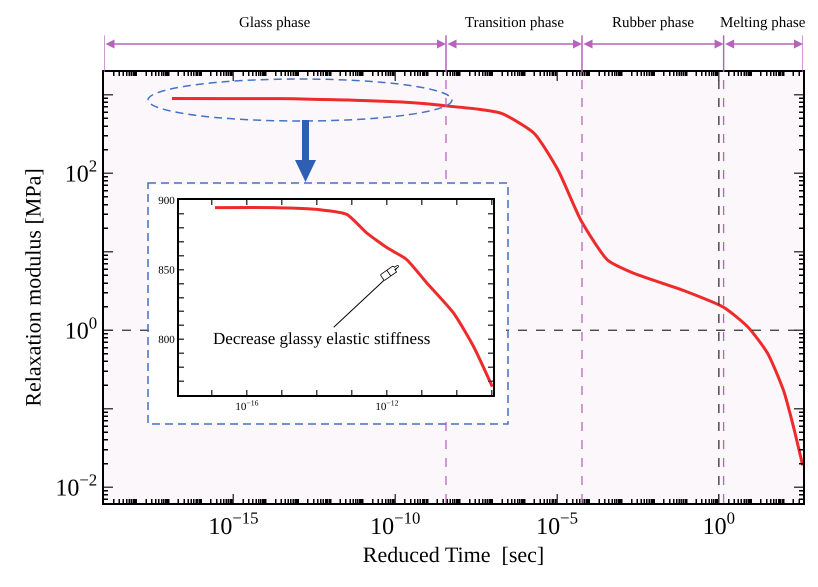 The image size is (818, 587). Describe the element at coordinates (321, 338) in the screenshot. I see `annotation: Decrease glassy elastic stiffness` at that location.